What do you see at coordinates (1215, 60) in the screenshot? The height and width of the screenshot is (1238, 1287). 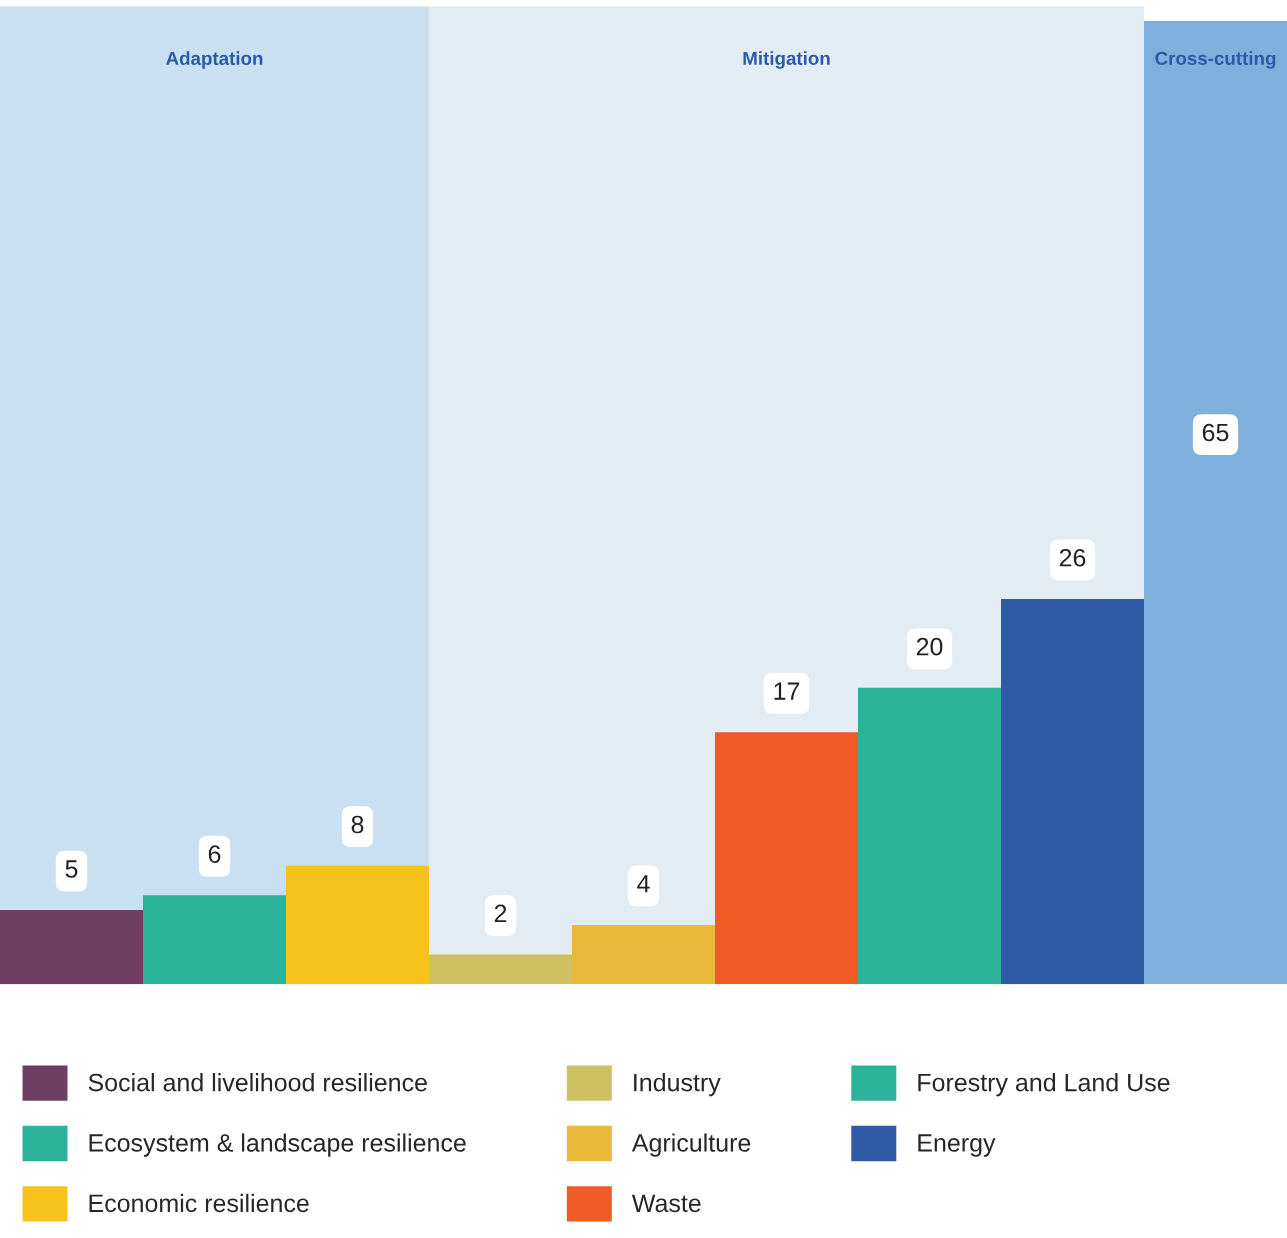 I see `annotation: Cross-cutting` at bounding box center [1215, 60].